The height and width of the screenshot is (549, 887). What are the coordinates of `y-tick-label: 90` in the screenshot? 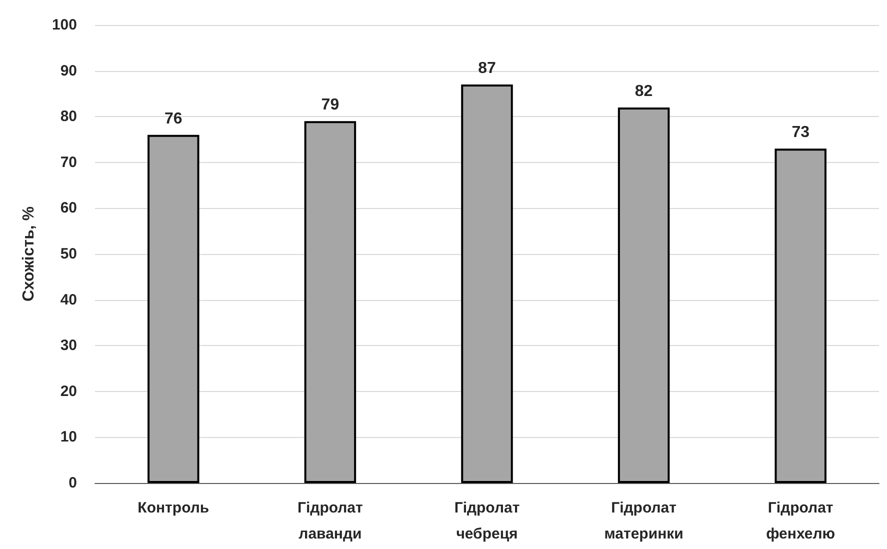 It's located at (68, 71).